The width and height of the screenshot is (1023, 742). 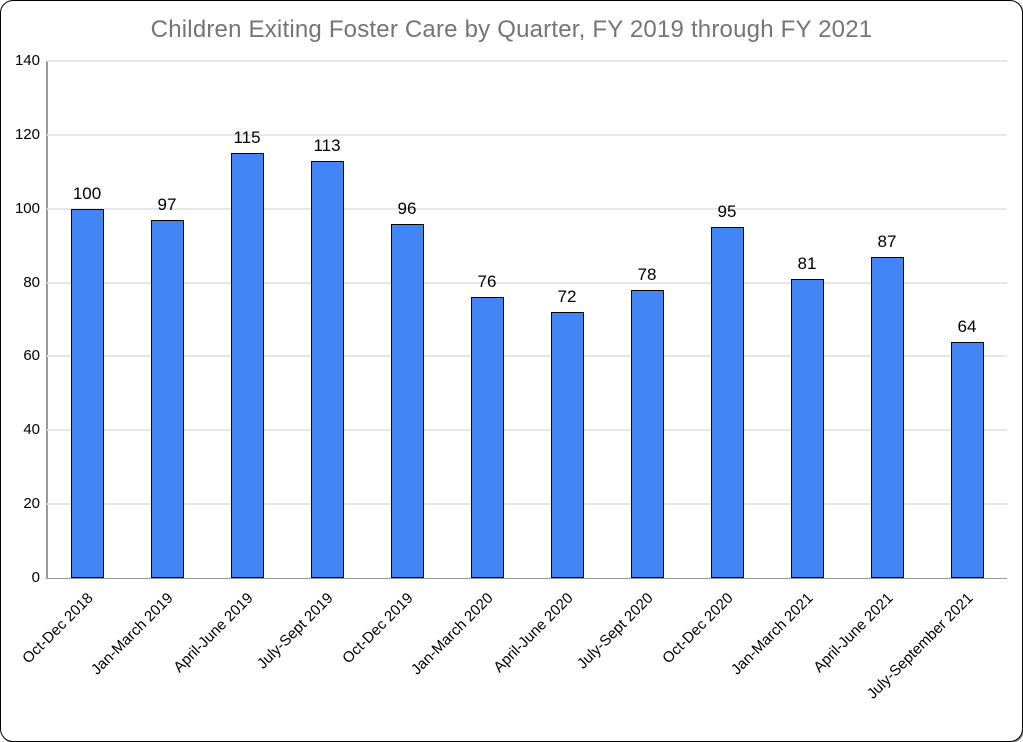 I want to click on y-axis-tick-label: 80, so click(x=31, y=282).